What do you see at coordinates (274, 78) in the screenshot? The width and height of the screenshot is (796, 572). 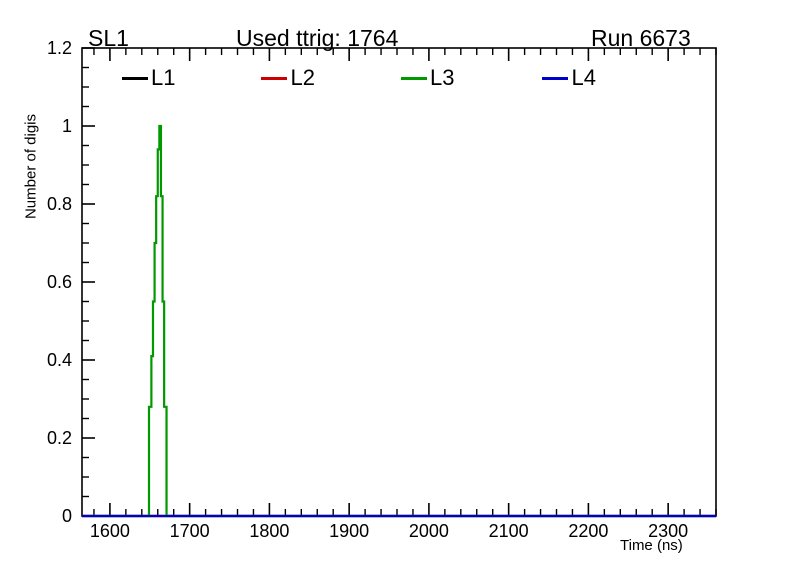 I see `legend-line-icon-l2` at bounding box center [274, 78].